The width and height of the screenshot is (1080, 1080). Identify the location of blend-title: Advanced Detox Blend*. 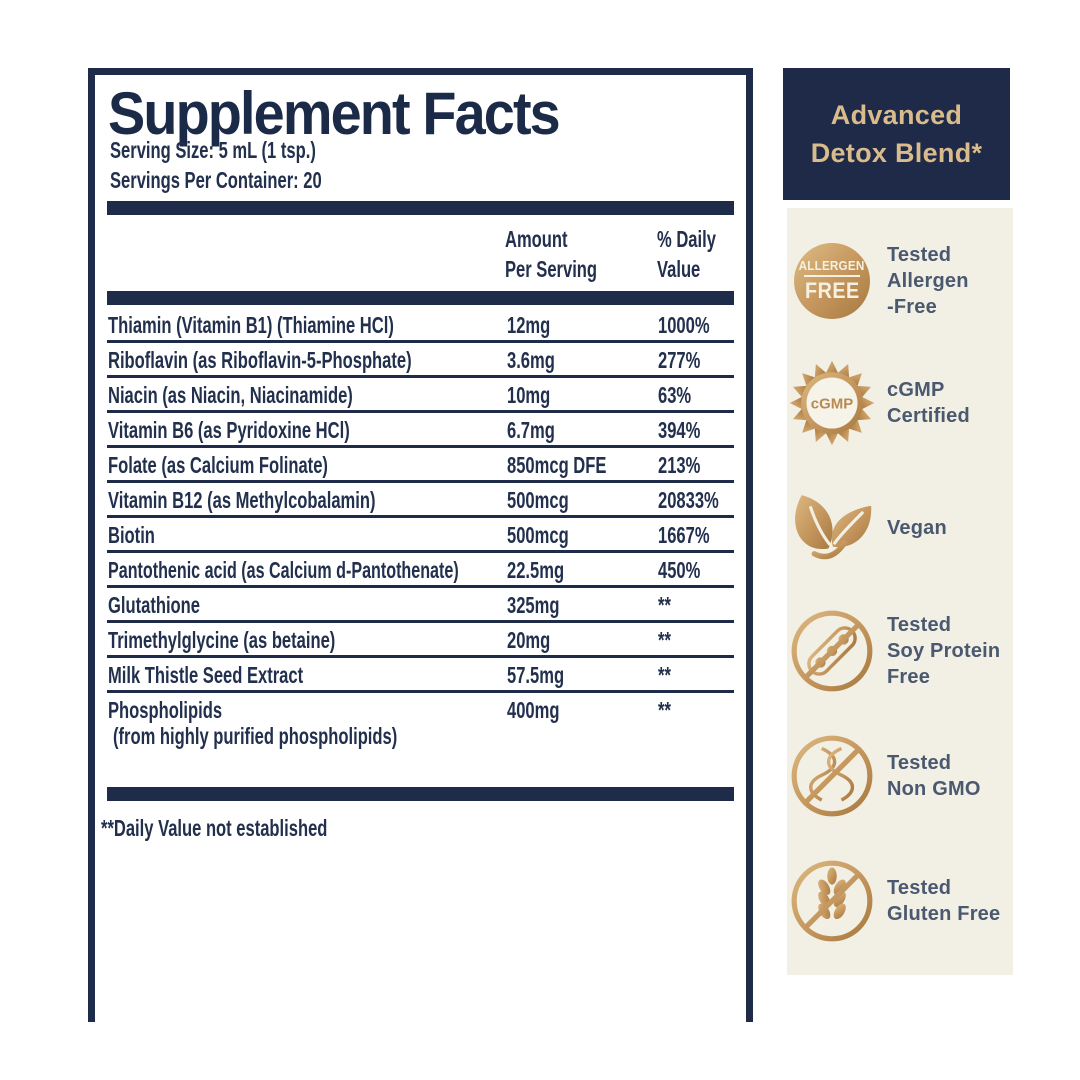
(896, 134).